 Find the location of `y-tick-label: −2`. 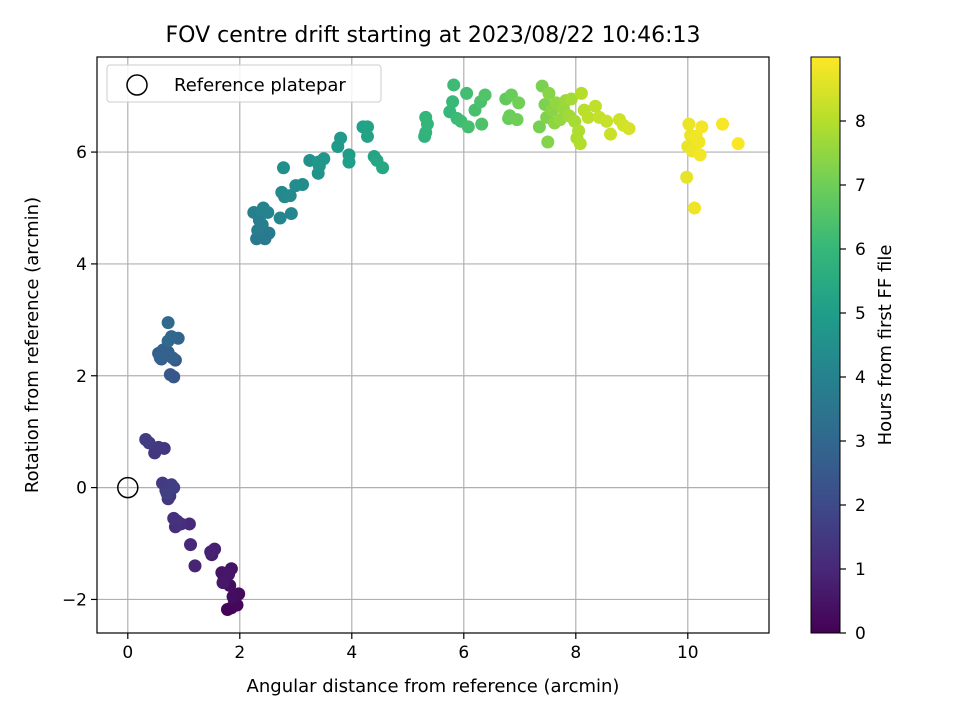

y-tick-label: −2 is located at coordinates (74, 600).